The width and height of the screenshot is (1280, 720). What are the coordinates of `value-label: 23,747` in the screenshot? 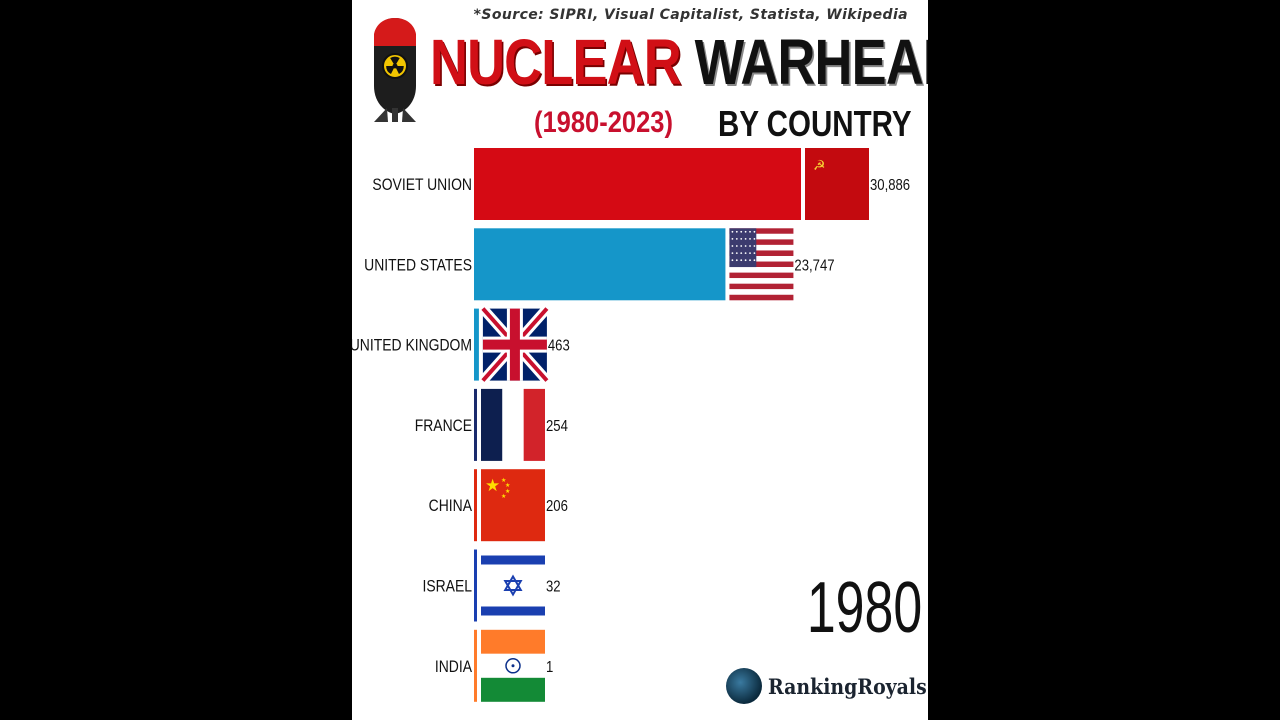 It's located at (814, 265).